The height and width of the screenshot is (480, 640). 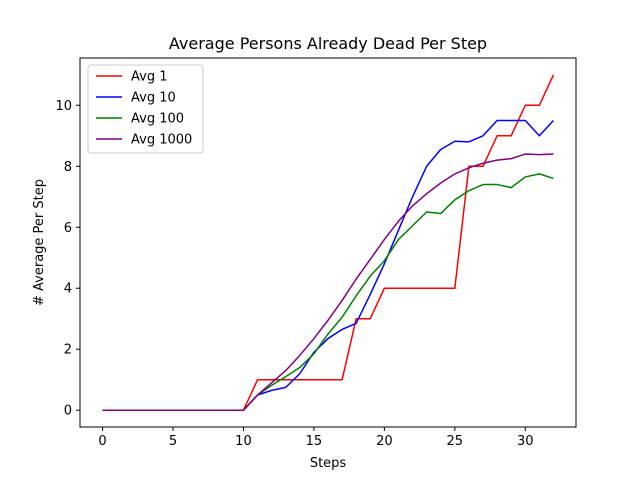 What do you see at coordinates (68, 167) in the screenshot?
I see `y-tick-label: 8` at bounding box center [68, 167].